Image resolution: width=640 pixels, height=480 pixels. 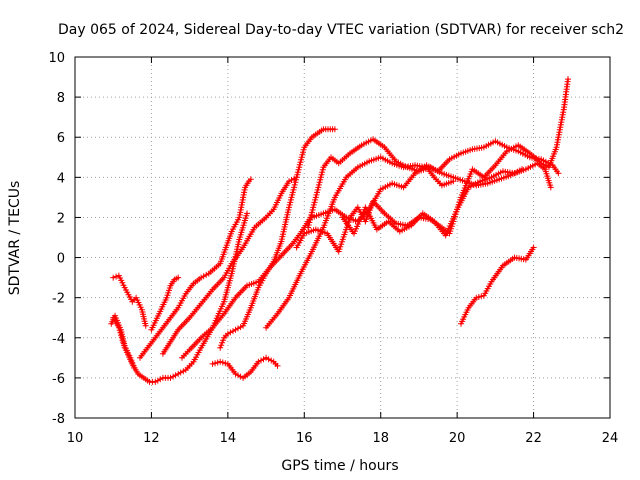 What do you see at coordinates (61, 259) in the screenshot?
I see `y-tick-label: 0` at bounding box center [61, 259].